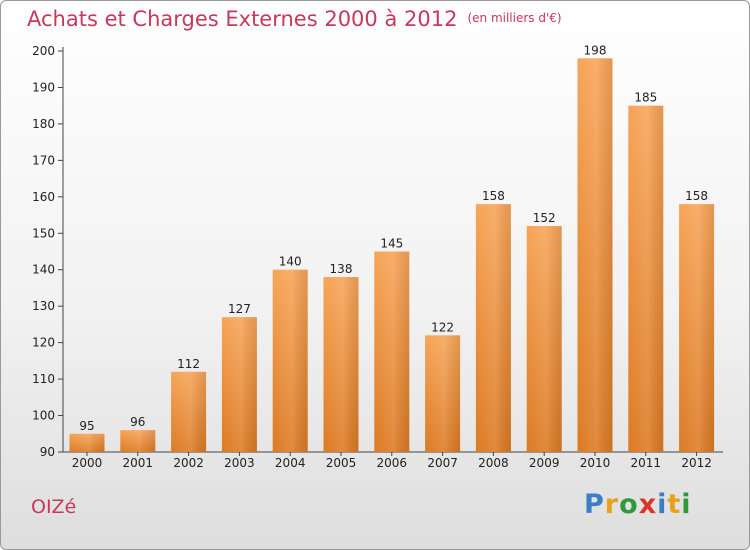  Describe the element at coordinates (544, 463) in the screenshot. I see `x-tick-label: 2009` at that location.